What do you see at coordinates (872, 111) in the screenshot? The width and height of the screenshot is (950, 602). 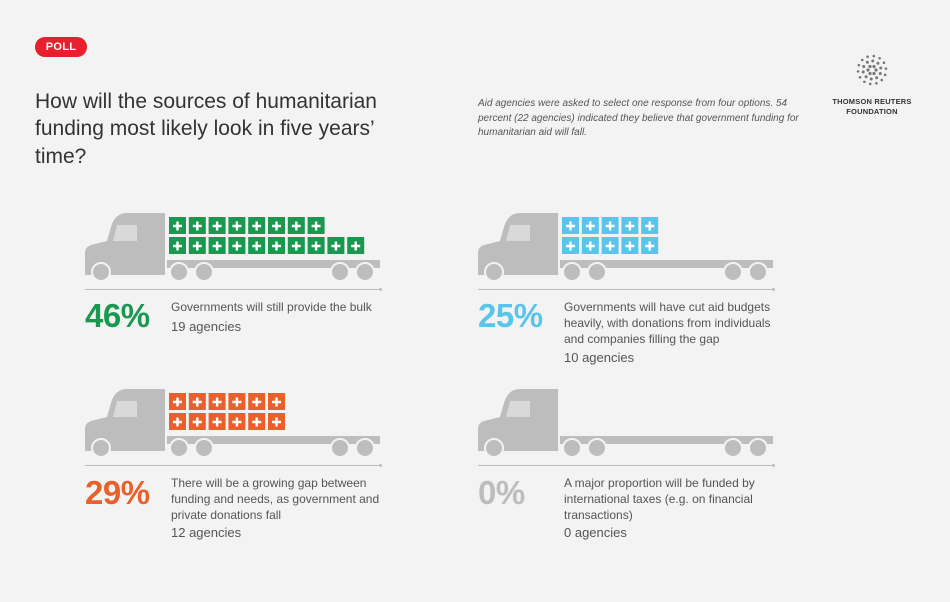 I see `logo-line-2: FOUNDATION` at bounding box center [872, 111].